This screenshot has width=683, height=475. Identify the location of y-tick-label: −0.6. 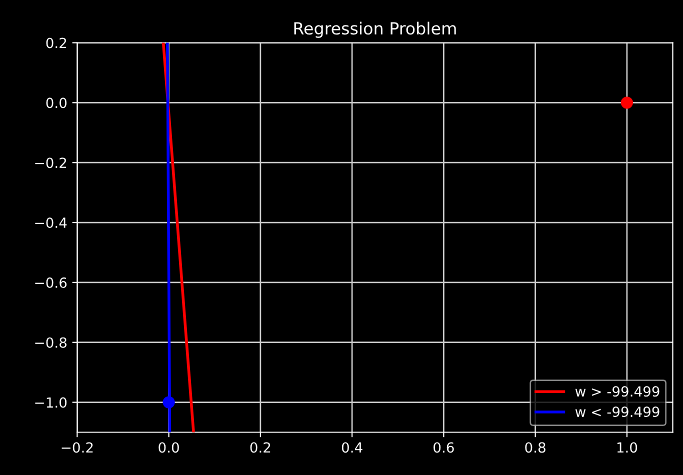
(51, 282).